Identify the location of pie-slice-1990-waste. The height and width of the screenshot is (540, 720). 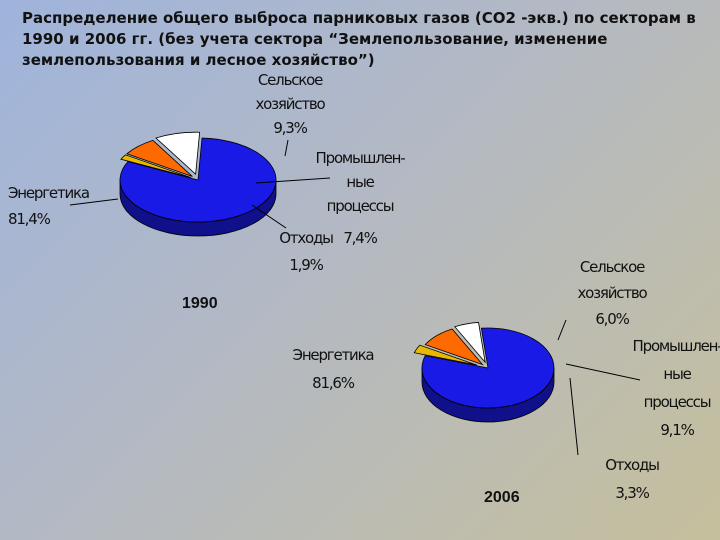
(156, 166).